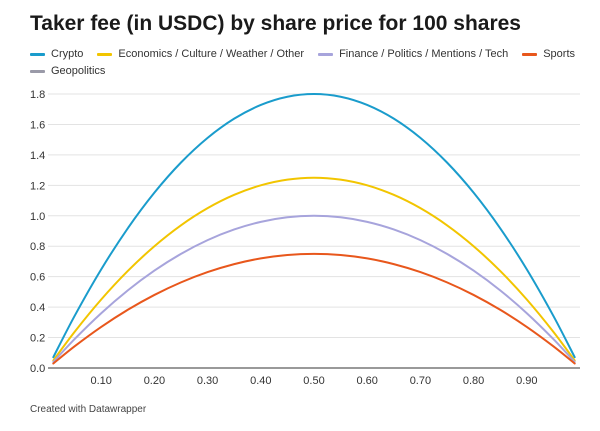  I want to click on x-tick-label: 0.50, so click(313, 381).